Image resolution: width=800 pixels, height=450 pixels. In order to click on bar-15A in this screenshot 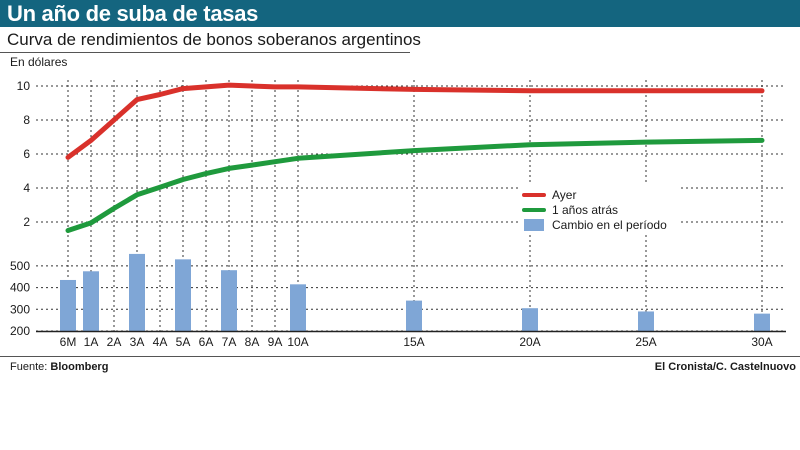, I will do `click(414, 315)`.